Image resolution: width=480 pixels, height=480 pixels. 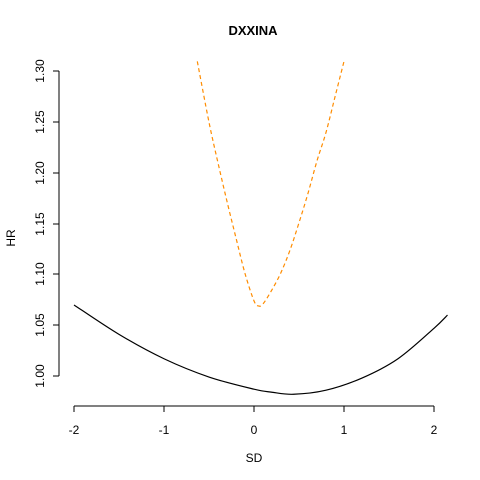 What do you see at coordinates (434, 430) in the screenshot?
I see `x-tick-label: 2` at bounding box center [434, 430].